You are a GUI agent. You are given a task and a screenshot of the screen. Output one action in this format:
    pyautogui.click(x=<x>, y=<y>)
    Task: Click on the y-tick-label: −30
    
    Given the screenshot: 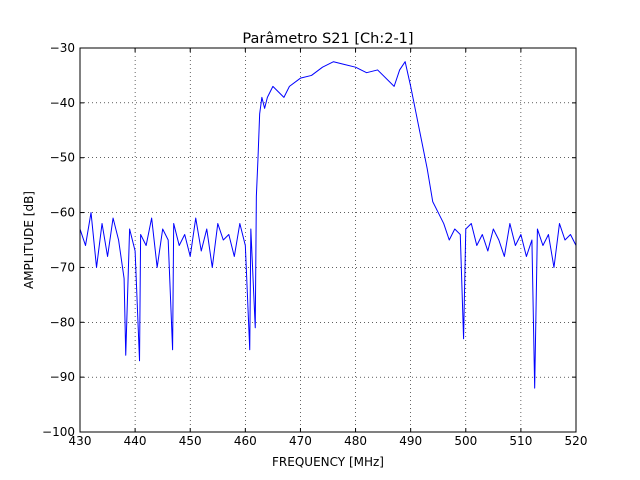 What is the action you would take?
    pyautogui.click(x=62, y=48)
    